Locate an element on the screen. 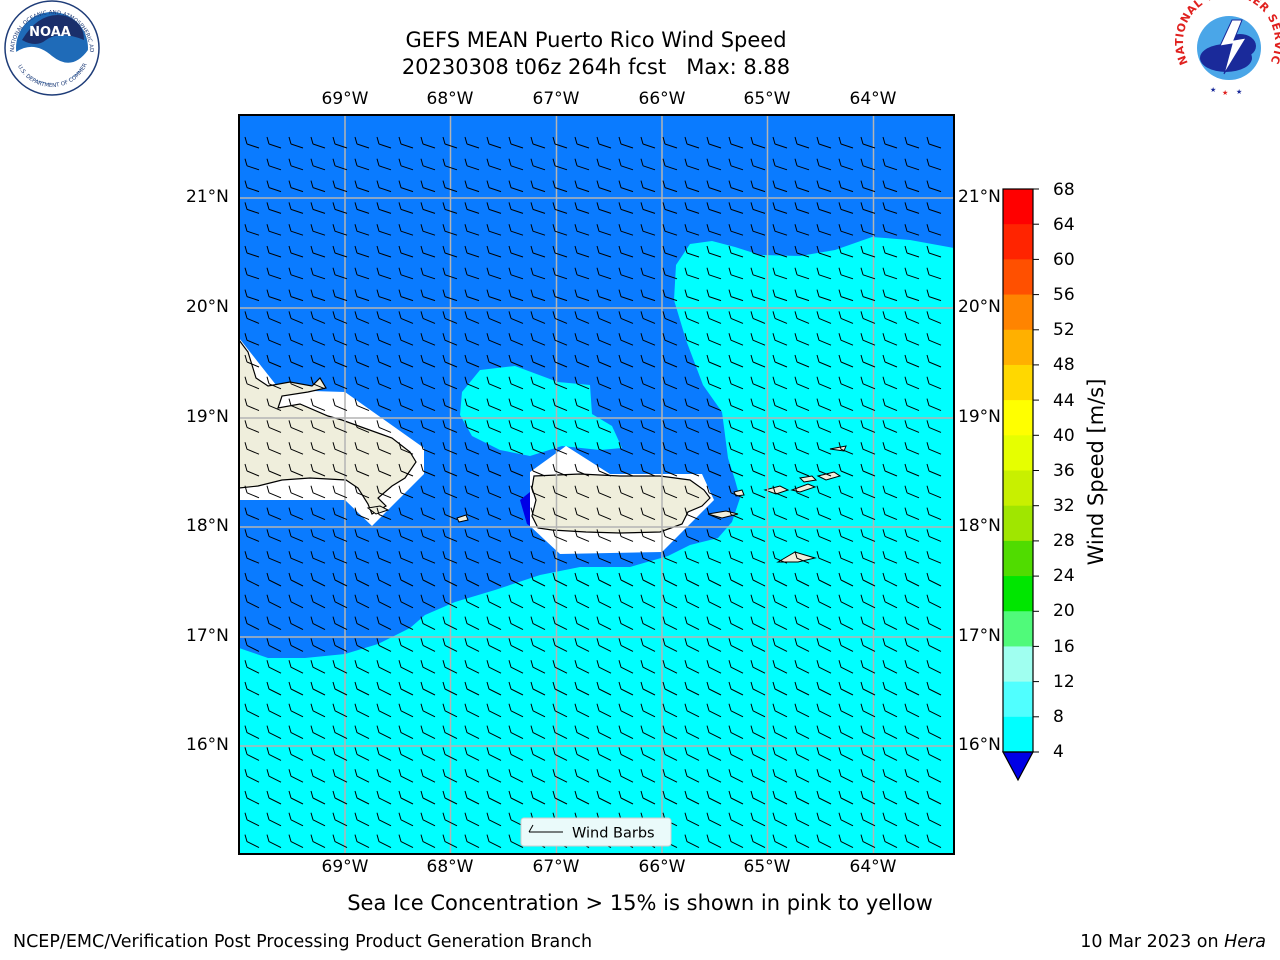  chart-subtitle: 20230308 t06z 264h fcst Max: 8.88 is located at coordinates (596, 67).